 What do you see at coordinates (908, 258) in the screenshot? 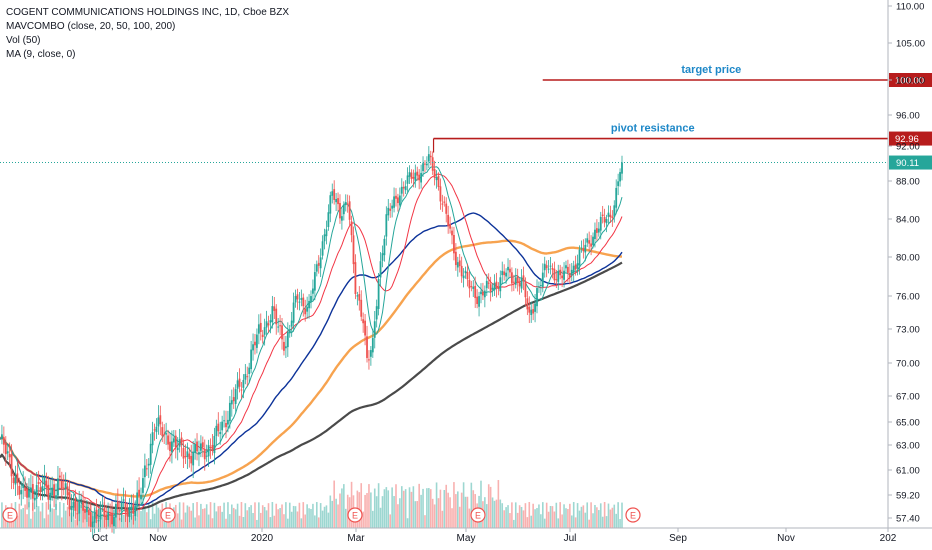
I see `price-tick-label: 80.00` at bounding box center [908, 258].